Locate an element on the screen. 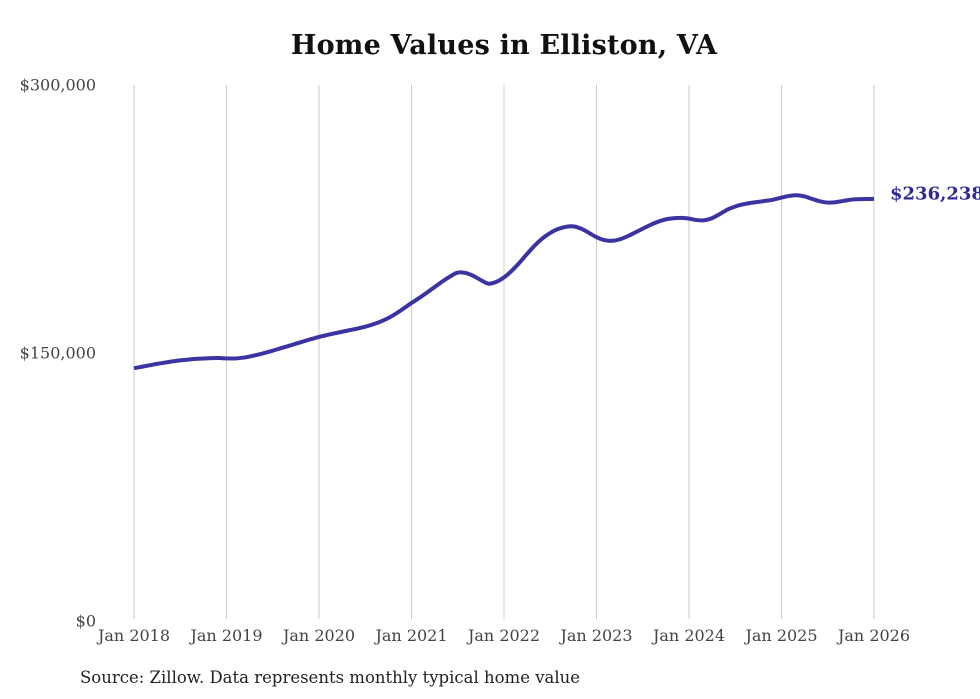 The image size is (980, 699). x-axis-tick-label: Jan 2025 is located at coordinates (781, 635).